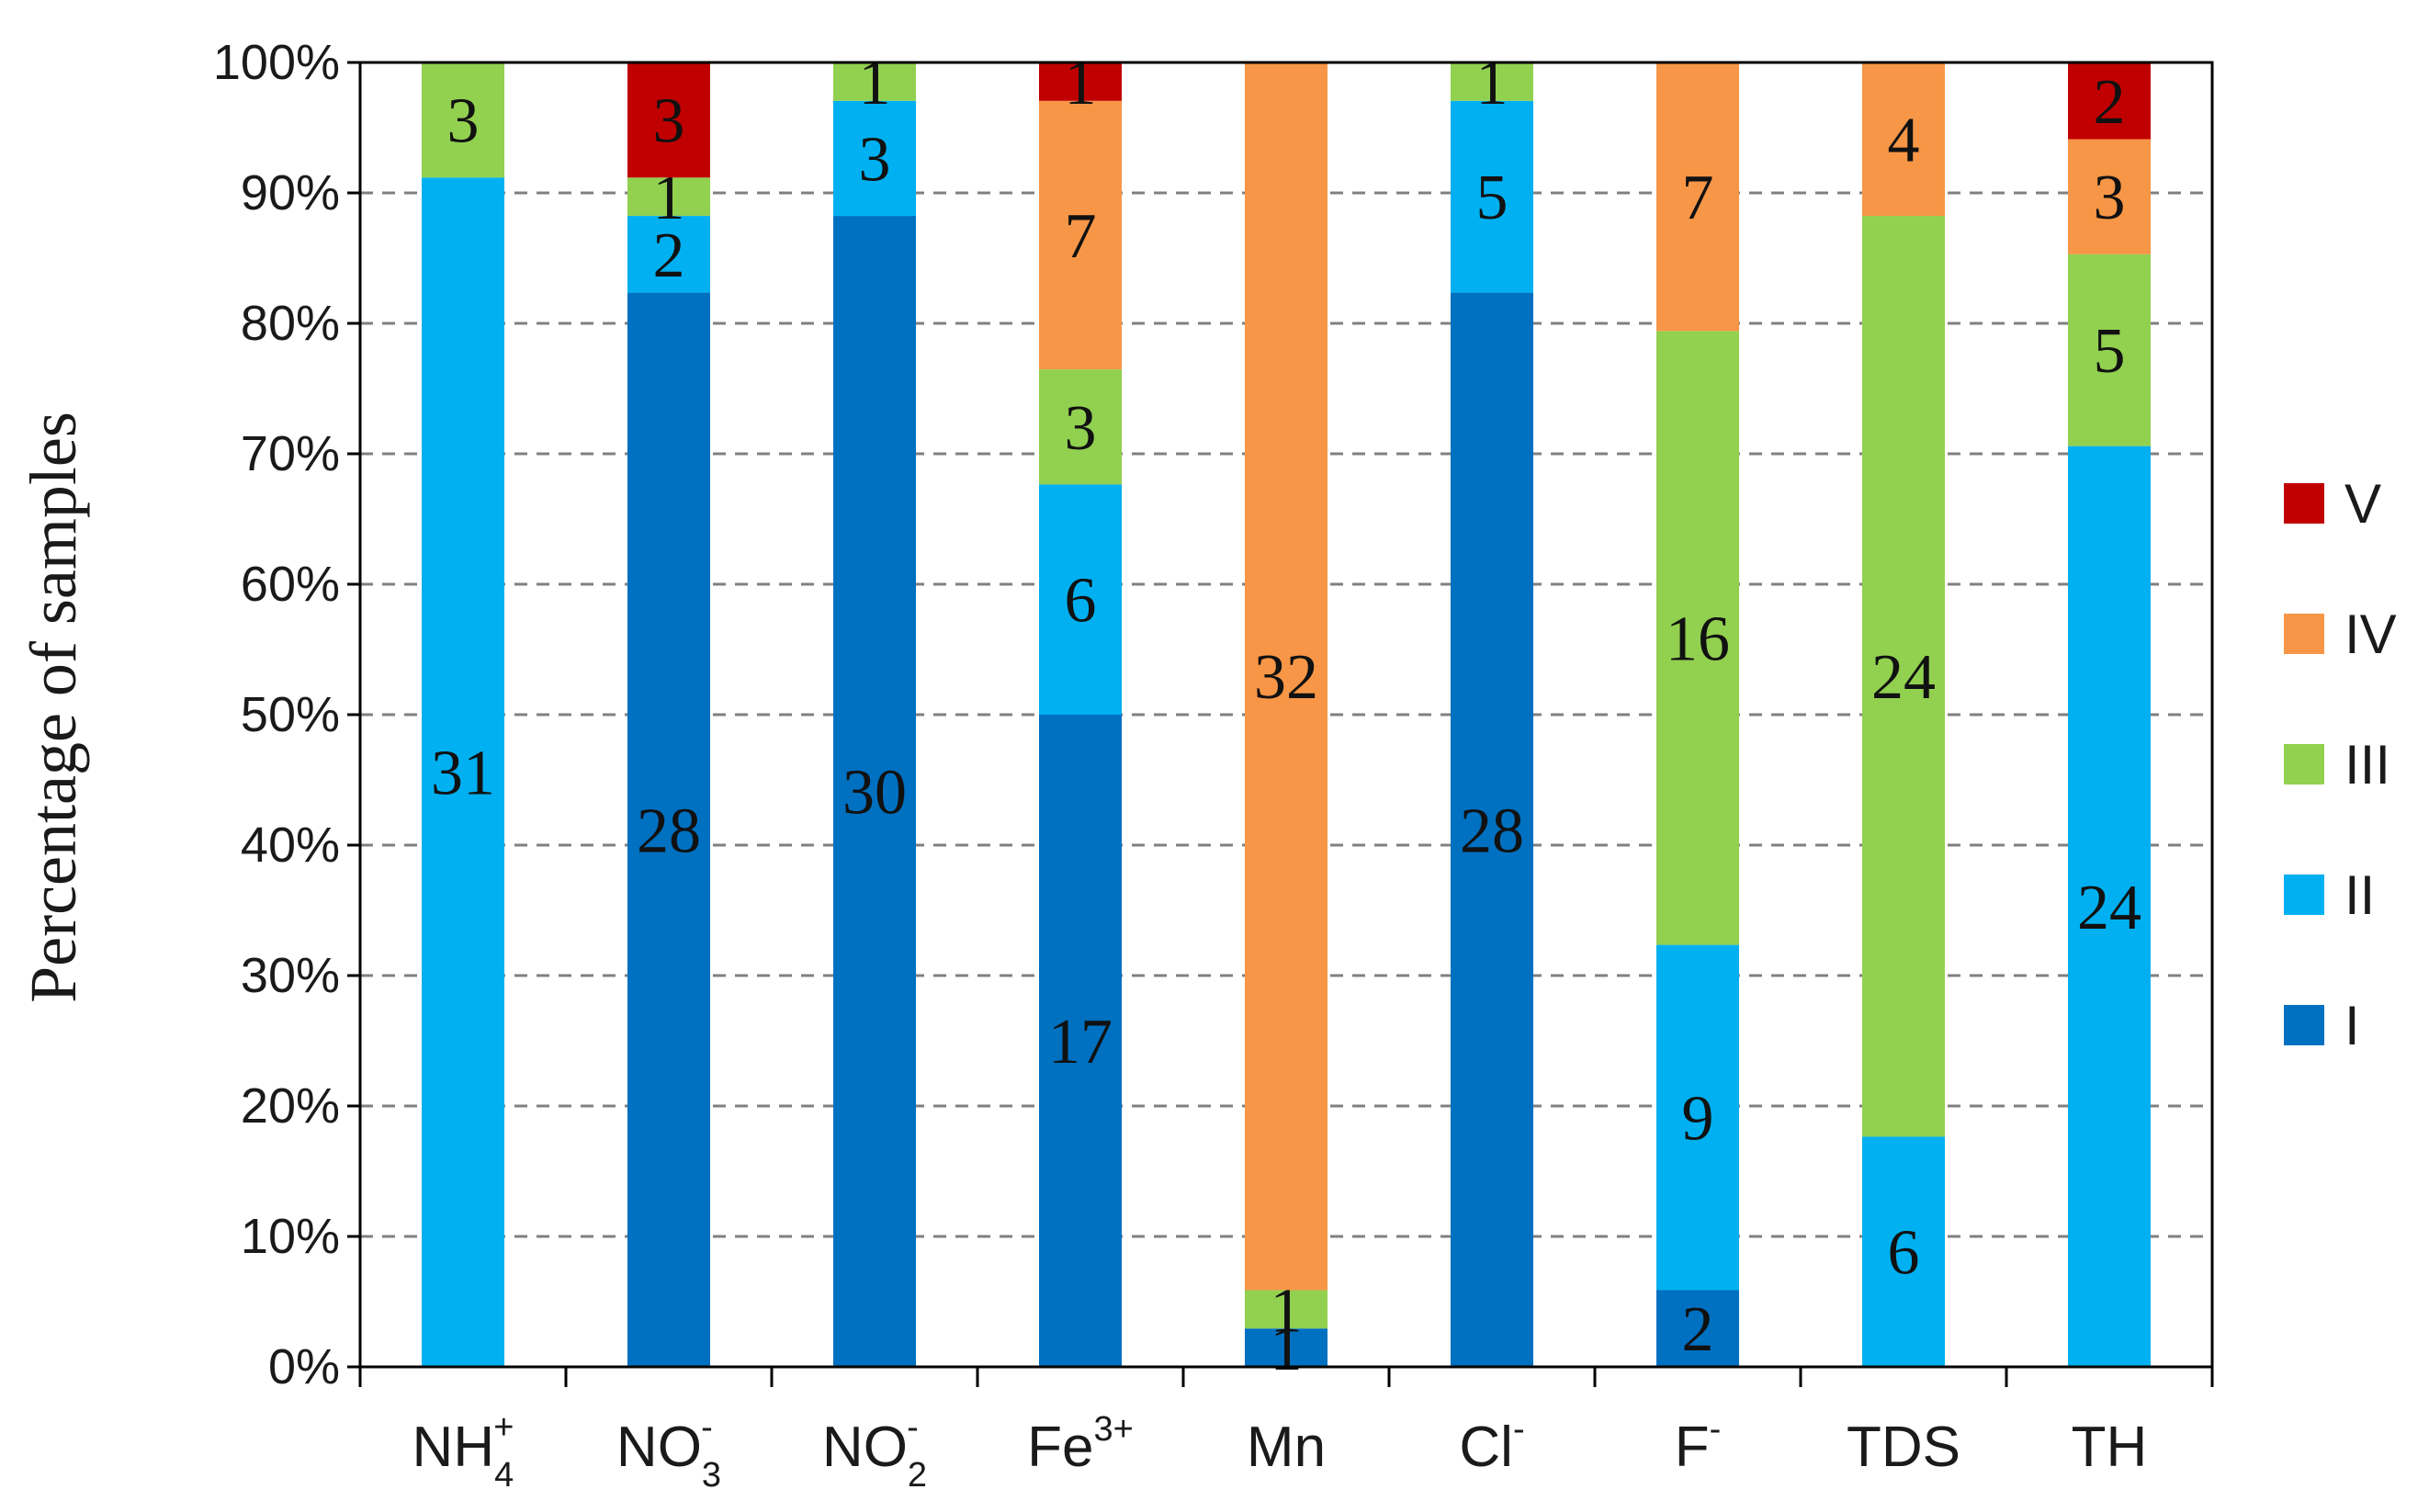 The image size is (2429, 1512). I want to click on bar-stack: 24 5 3 2, so click(2109, 714).